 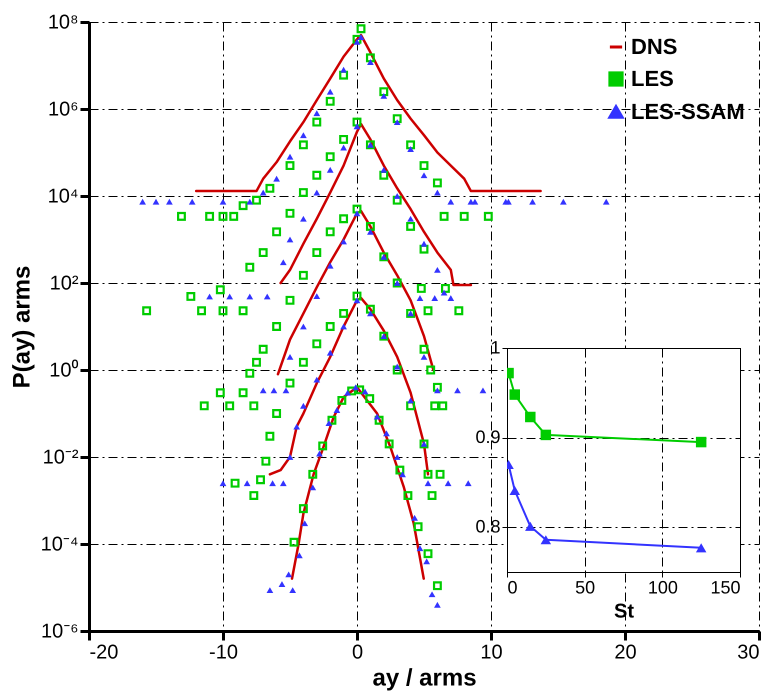 I want to click on y-tick-label: 0.8, so click(x=487, y=526).